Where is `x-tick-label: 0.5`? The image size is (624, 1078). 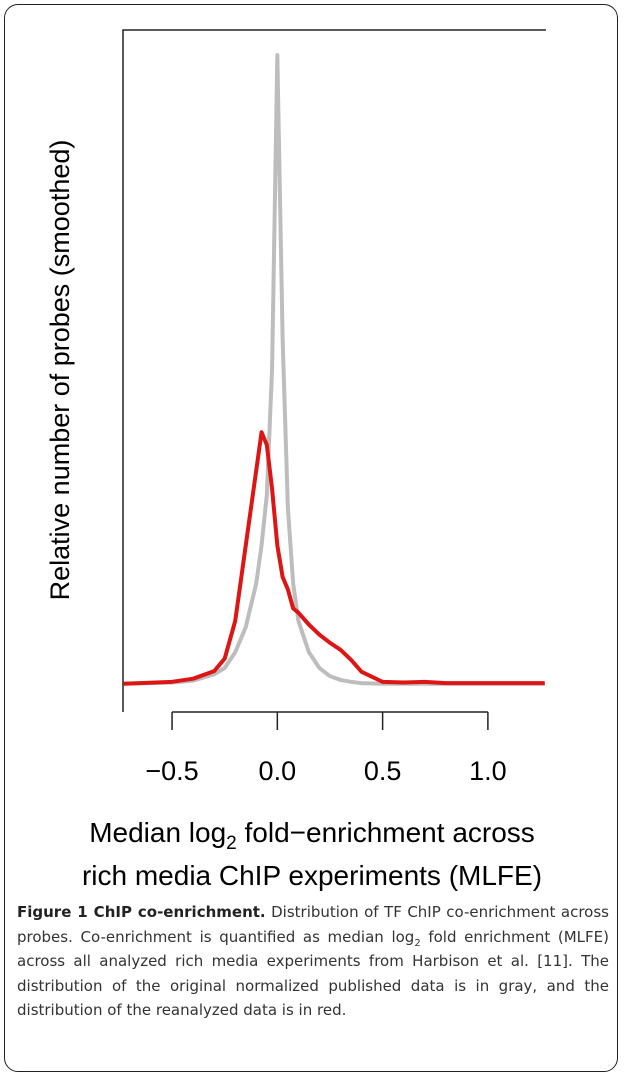
x-tick-label: 0.5 is located at coordinates (383, 771).